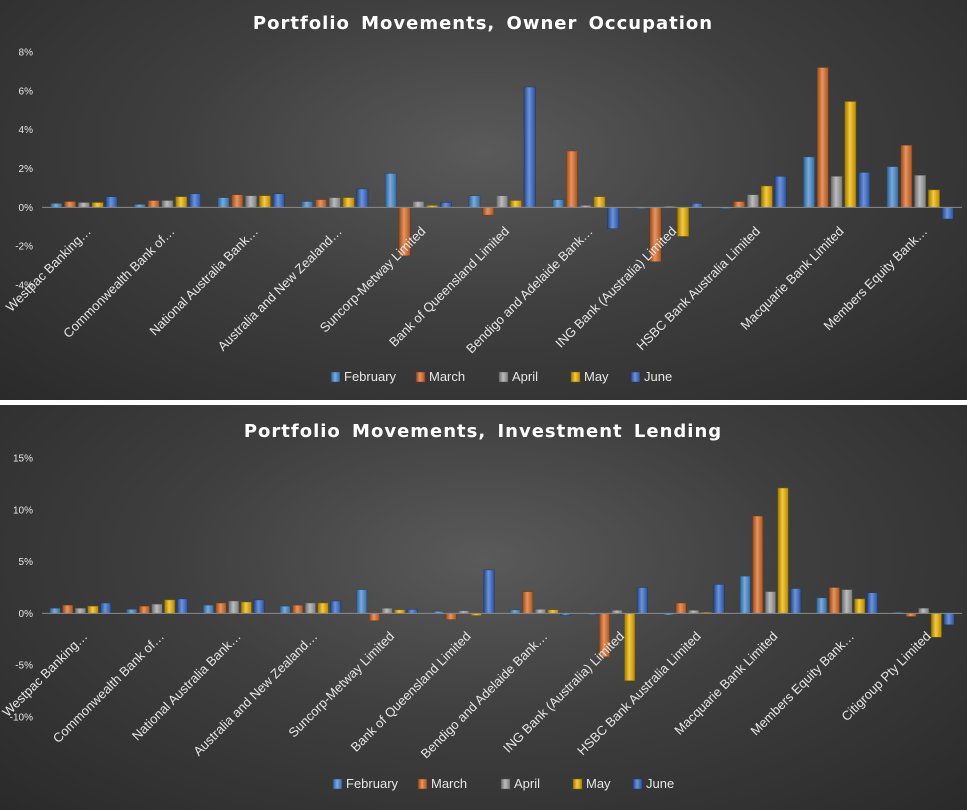 Image resolution: width=967 pixels, height=810 pixels. Describe the element at coordinates (483, 431) in the screenshot. I see `chart-title: Portfolio Movements, Investment Lending` at that location.